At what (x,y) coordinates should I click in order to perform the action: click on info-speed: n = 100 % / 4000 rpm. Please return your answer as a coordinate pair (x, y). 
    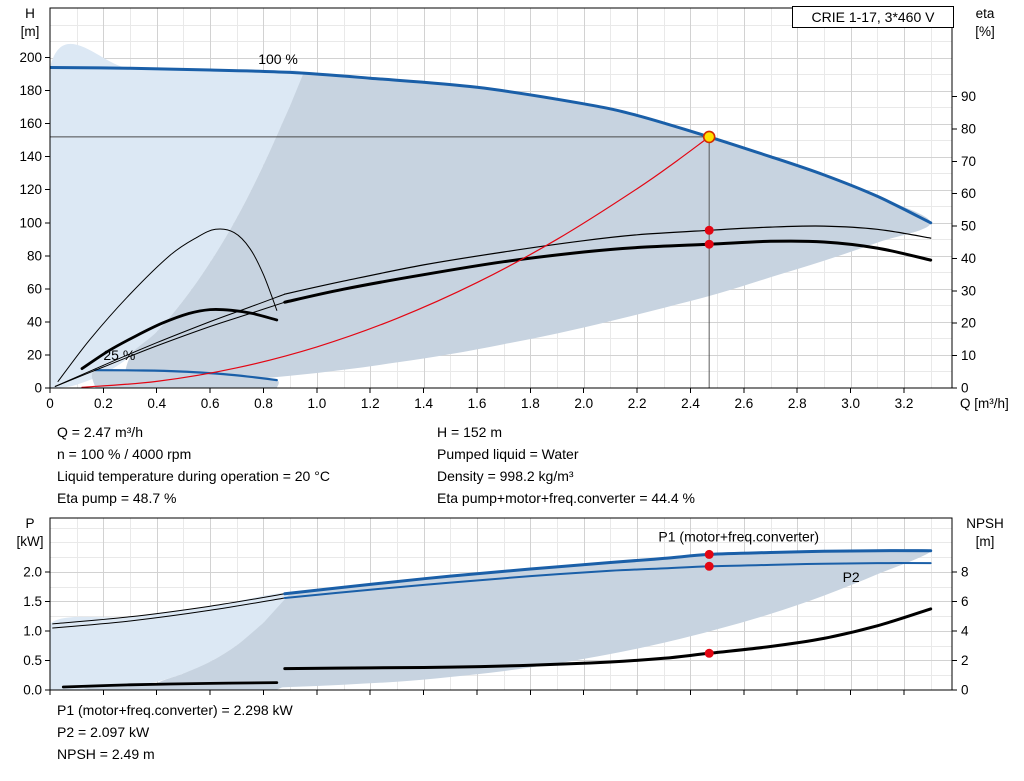
    Looking at the image, I should click on (124, 454).